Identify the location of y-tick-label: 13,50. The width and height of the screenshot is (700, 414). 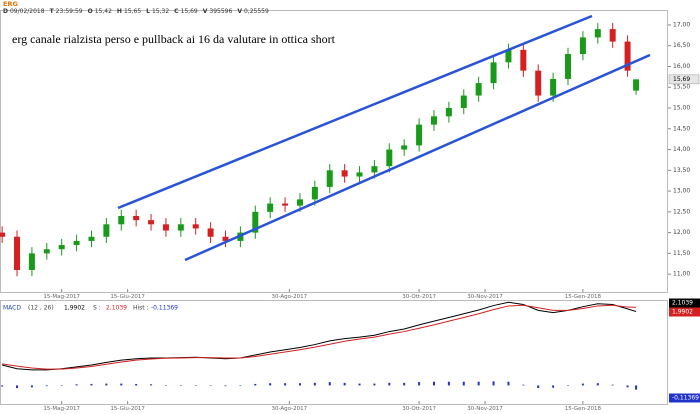
(681, 170).